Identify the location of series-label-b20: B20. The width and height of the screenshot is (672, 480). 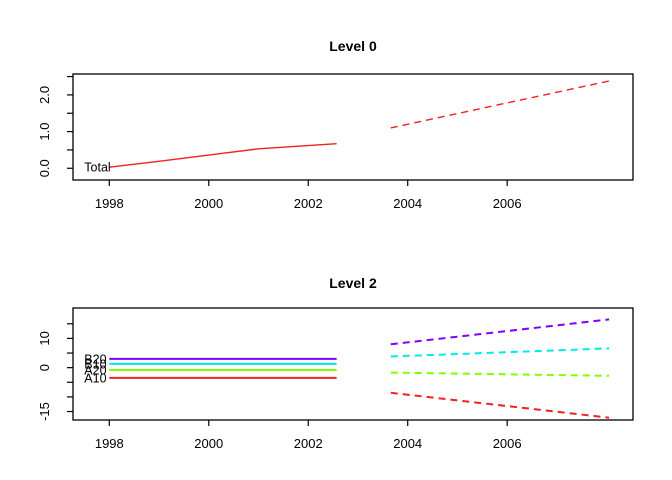
(95, 359).